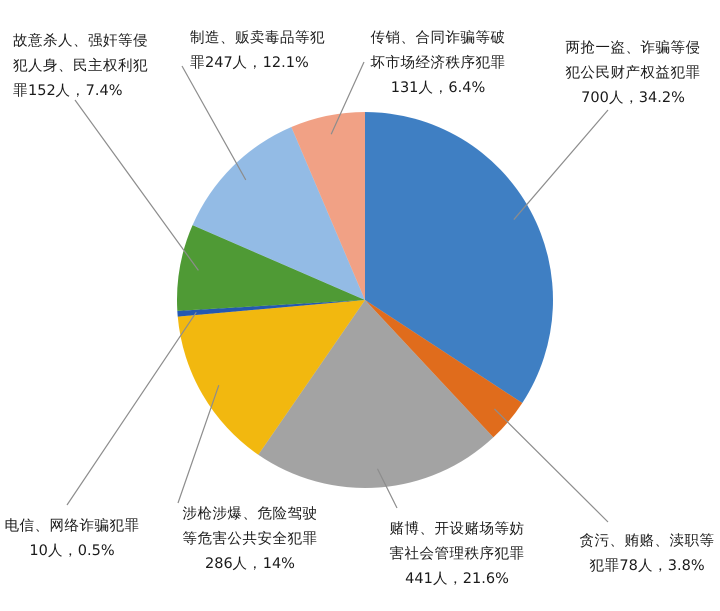  Describe the element at coordinates (633, 98) in the screenshot. I see `data-label: 700人，34.2%` at that location.